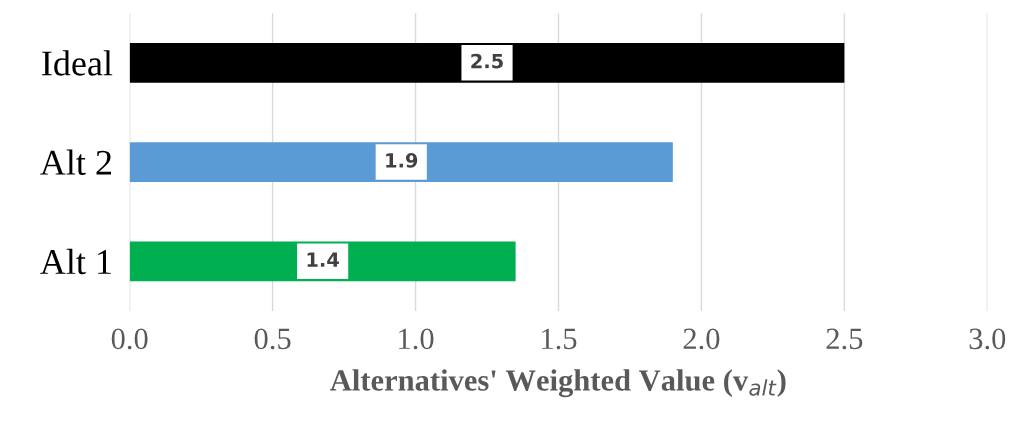 The width and height of the screenshot is (1021, 438). What do you see at coordinates (844, 339) in the screenshot?
I see `x-tick-label: 2.5` at bounding box center [844, 339].